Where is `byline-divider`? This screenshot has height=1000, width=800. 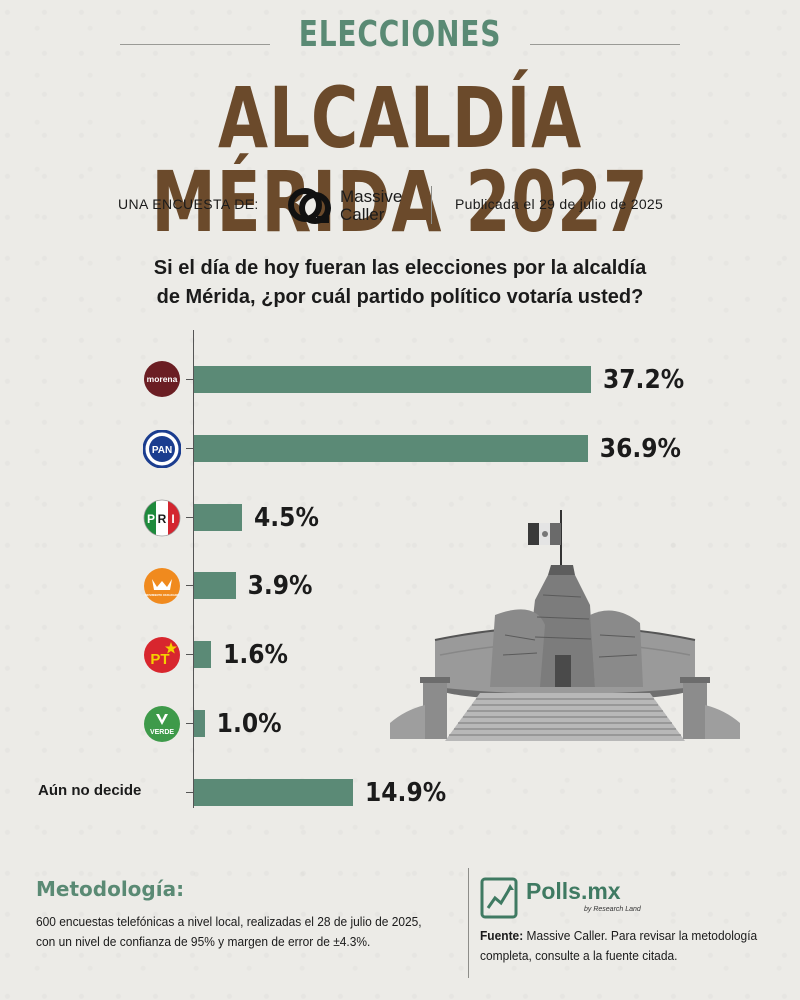
byline-divider is located at coordinates (431, 205).